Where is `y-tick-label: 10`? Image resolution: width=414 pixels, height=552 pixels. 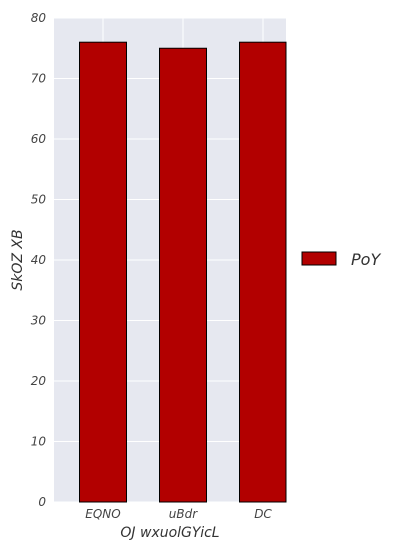
y-tick-label: 10 is located at coordinates (39, 442).